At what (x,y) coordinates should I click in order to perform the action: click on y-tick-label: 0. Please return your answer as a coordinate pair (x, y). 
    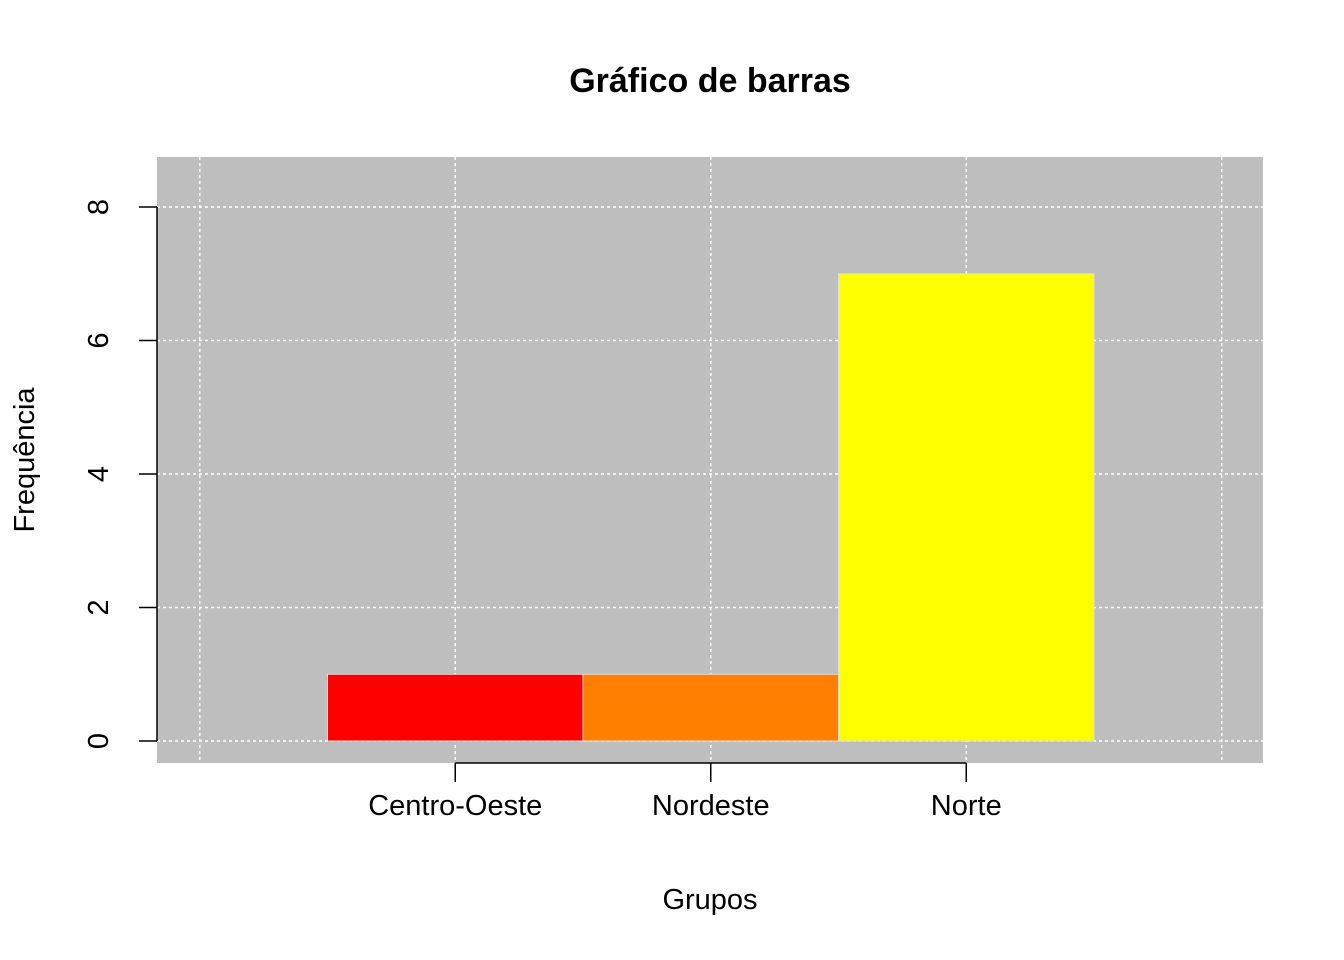
    Looking at the image, I should click on (99, 741).